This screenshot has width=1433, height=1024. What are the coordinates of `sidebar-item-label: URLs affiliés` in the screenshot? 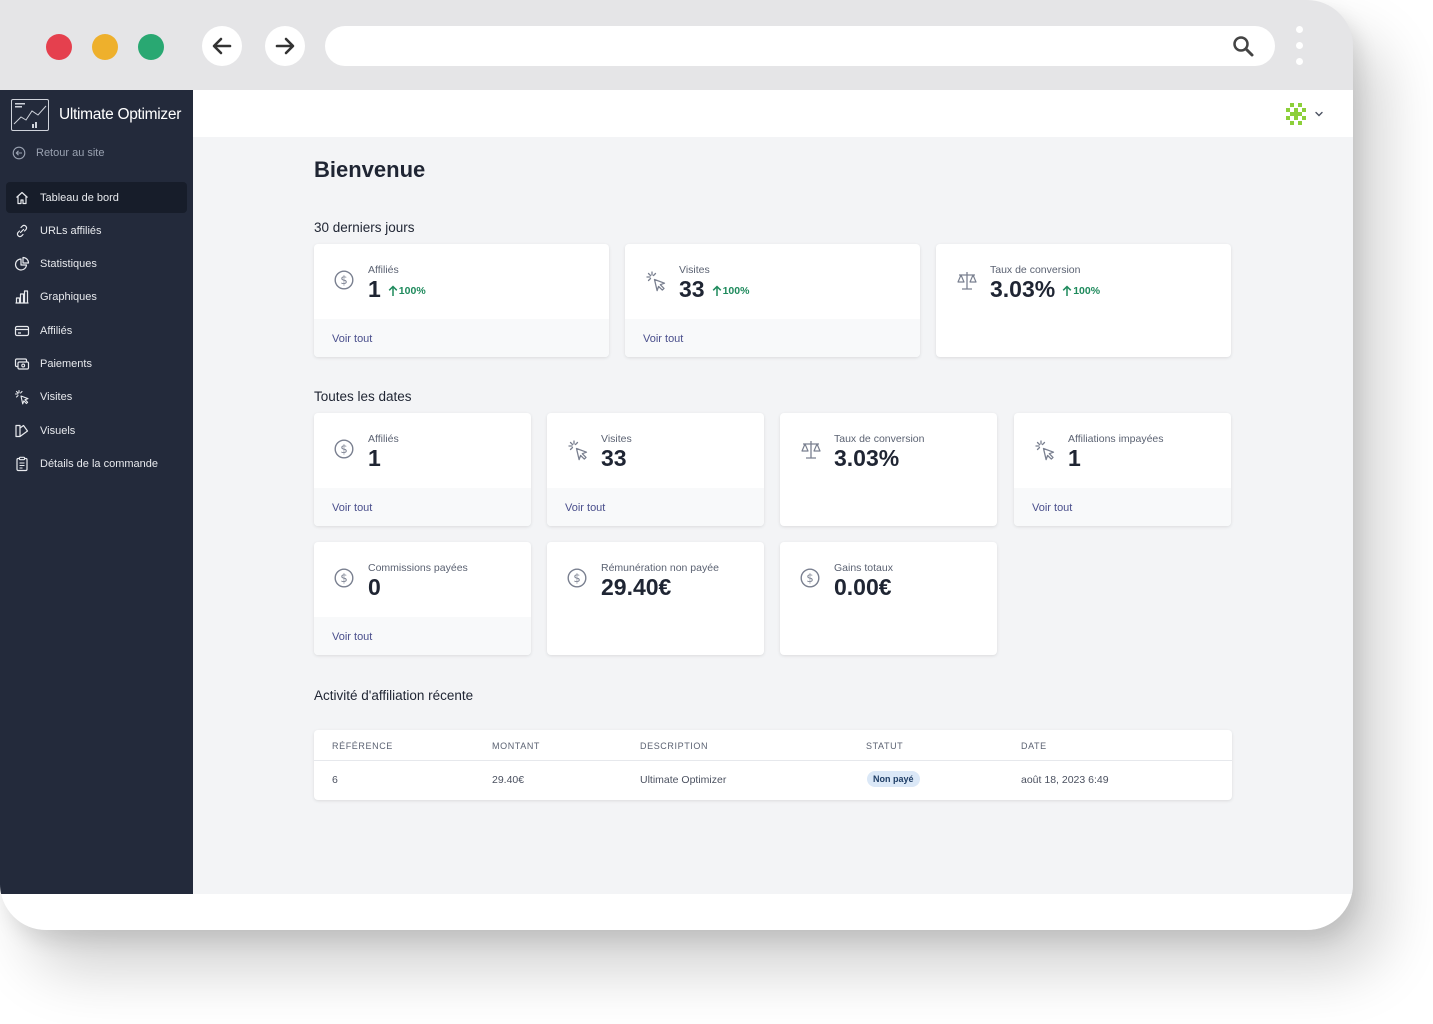 It's located at (71, 230).